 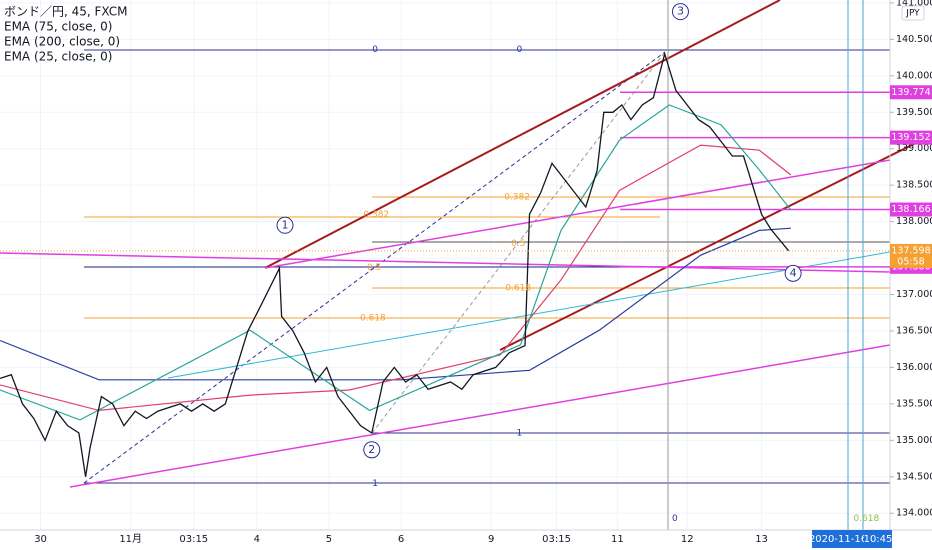 I want to click on y-tick-label: 141.000, so click(x=914, y=4).